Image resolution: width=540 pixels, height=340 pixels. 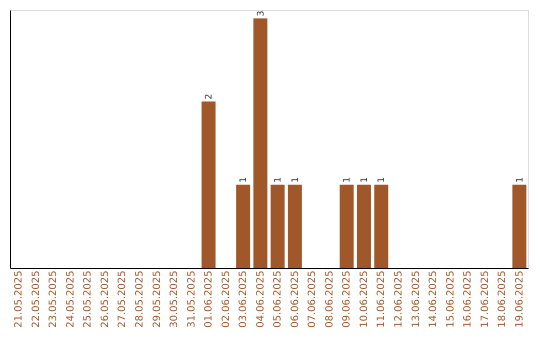 What do you see at coordinates (485, 299) in the screenshot?
I see `x-tick-label: 17.06.2025` at bounding box center [485, 299].